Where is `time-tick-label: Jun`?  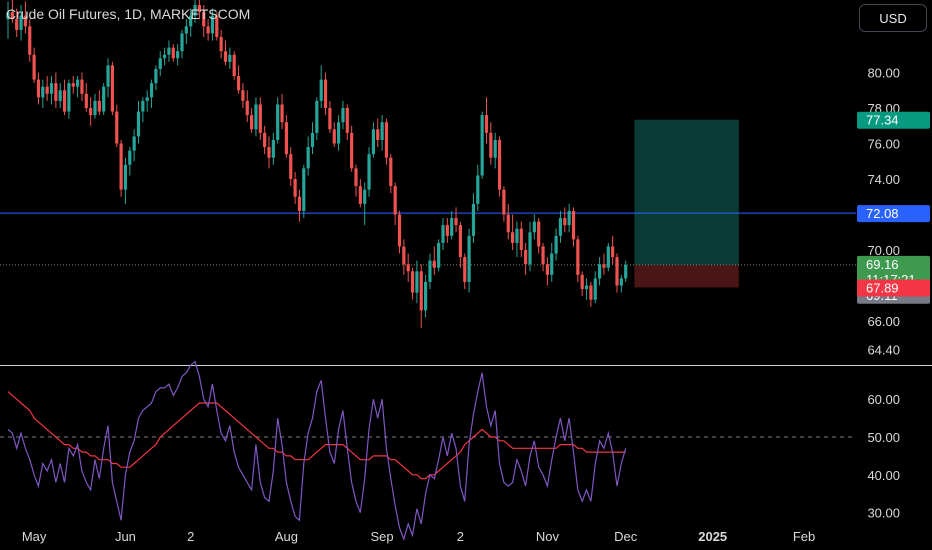
time-tick-label: Jun is located at coordinates (125, 536).